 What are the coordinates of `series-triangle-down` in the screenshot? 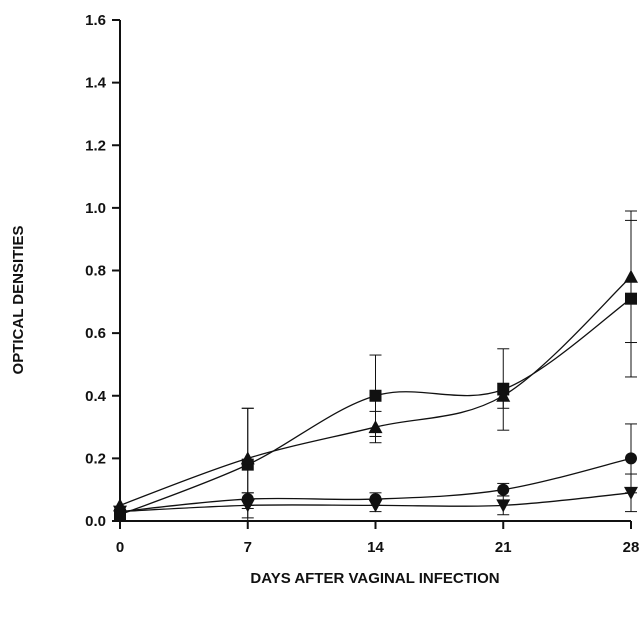 It's located at (375, 496).